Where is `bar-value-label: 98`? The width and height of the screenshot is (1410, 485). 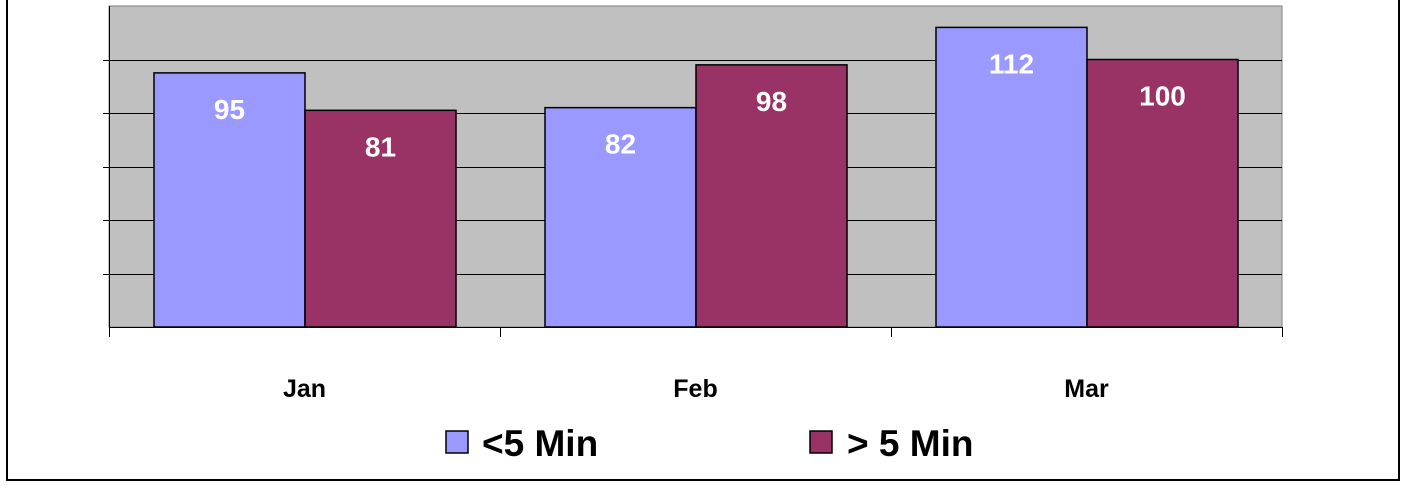 bar-value-label: 98 is located at coordinates (771, 101).